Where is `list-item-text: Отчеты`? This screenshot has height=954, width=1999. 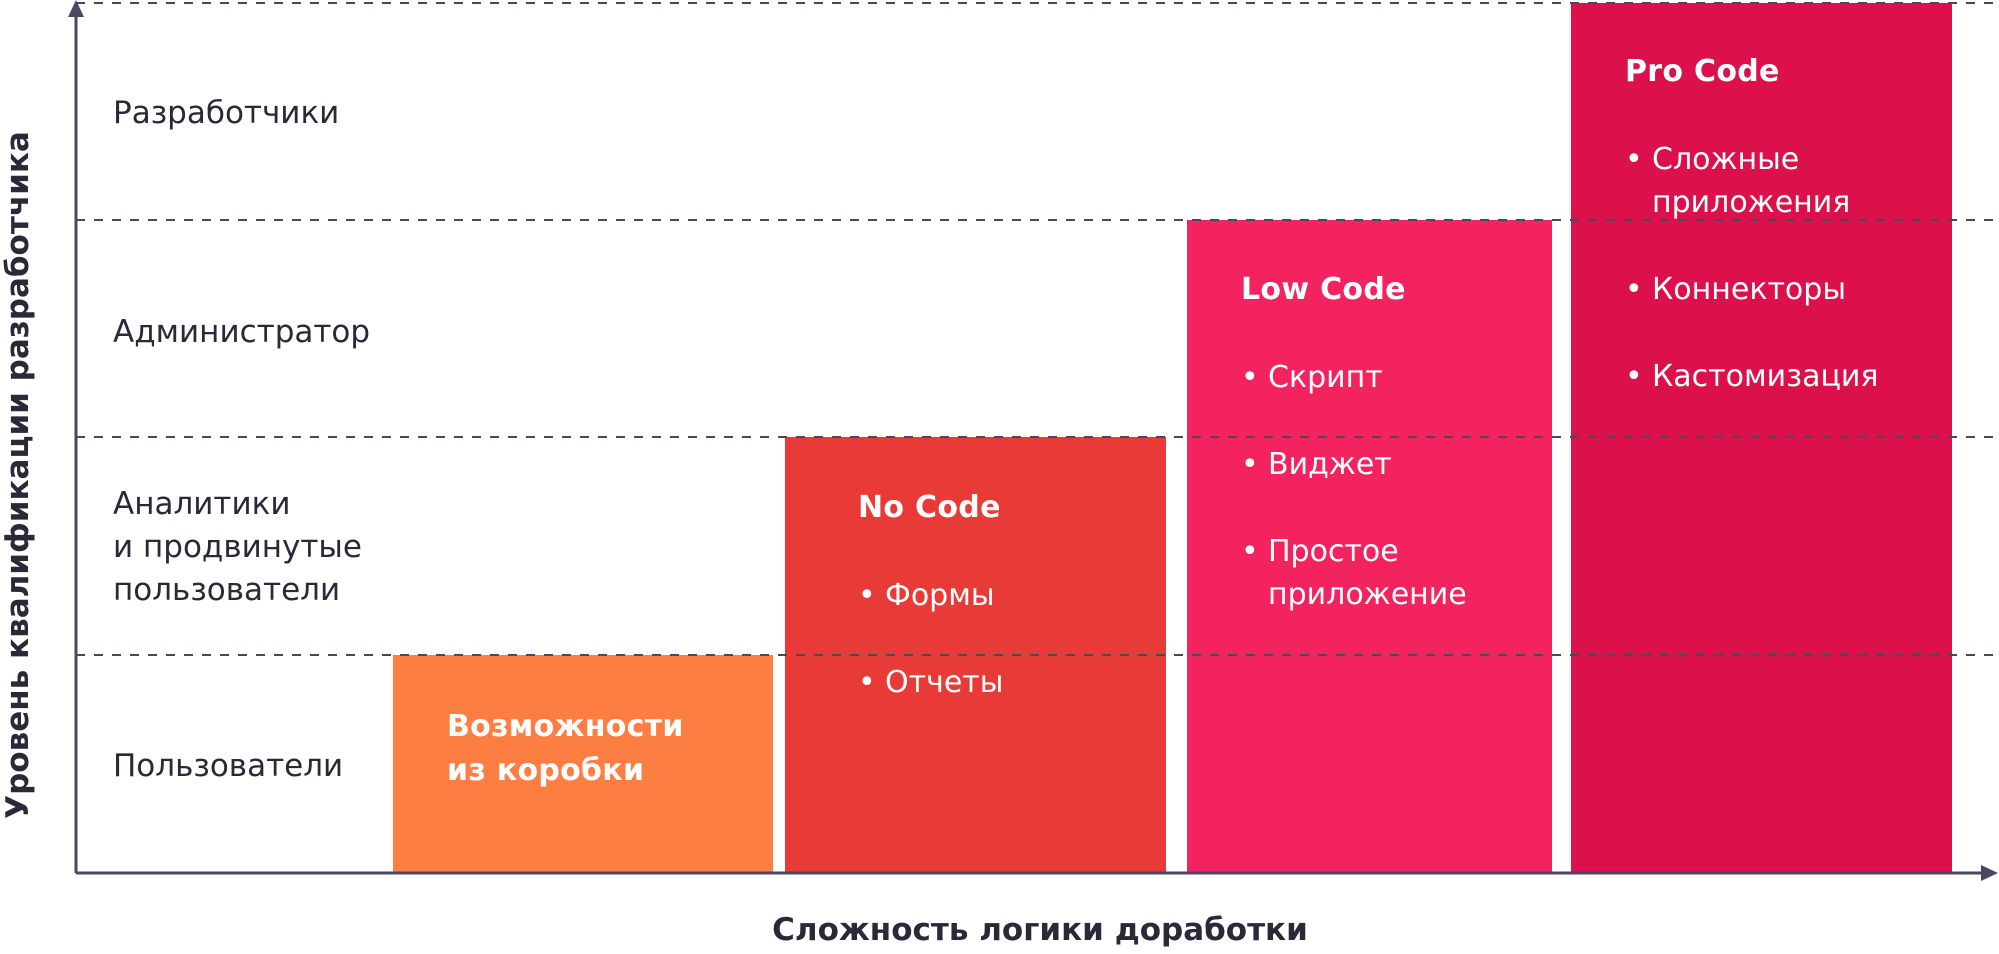 list-item-text: Отчеты is located at coordinates (944, 682).